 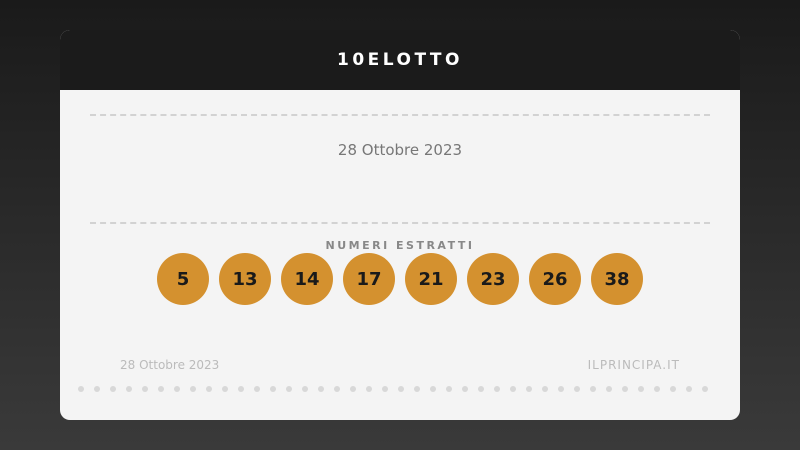 What do you see at coordinates (245, 279) in the screenshot?
I see `number-ball: 13` at bounding box center [245, 279].